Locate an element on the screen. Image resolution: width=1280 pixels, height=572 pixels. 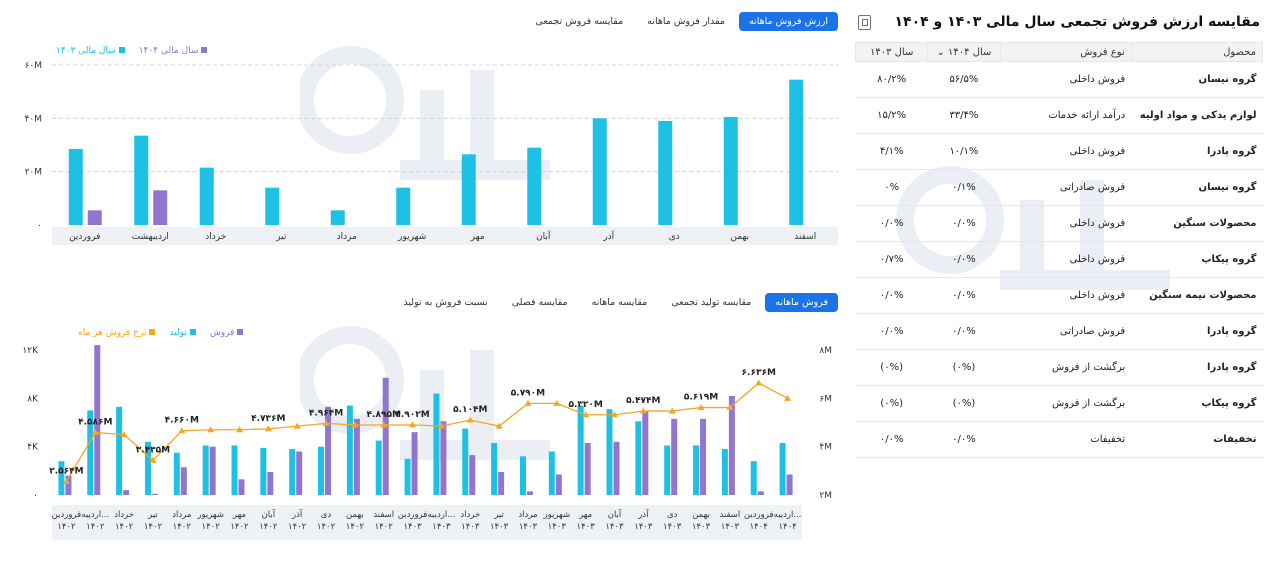
legend-item-sales: فروش is located at coordinates (227, 333).